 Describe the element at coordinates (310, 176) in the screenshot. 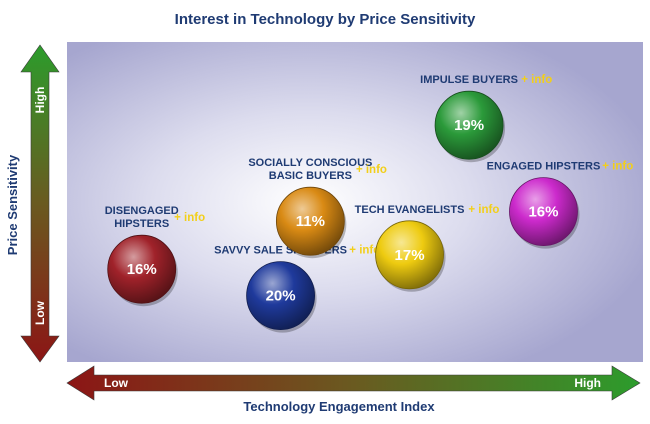

I see `segment-label: BASIC BUYERS` at that location.